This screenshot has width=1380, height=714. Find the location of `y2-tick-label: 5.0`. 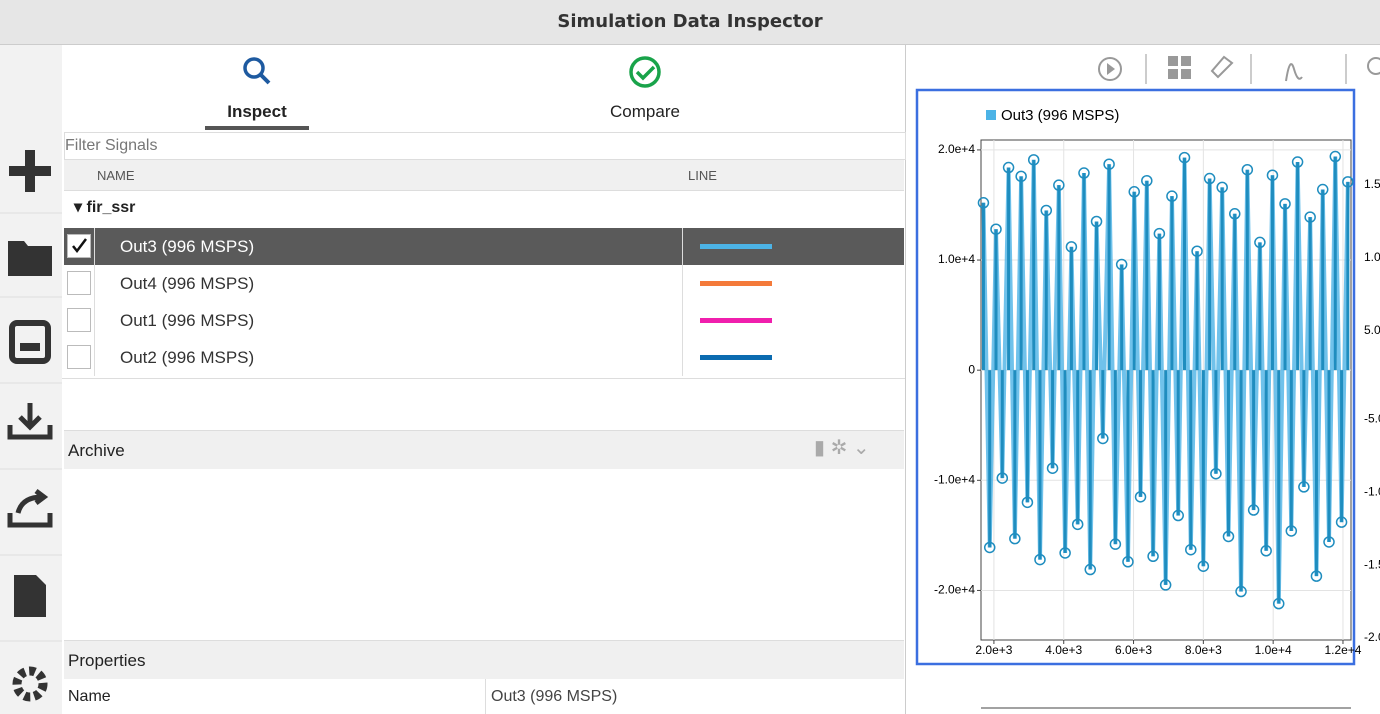

y2-tick-label: 5.0 is located at coordinates (1372, 330).